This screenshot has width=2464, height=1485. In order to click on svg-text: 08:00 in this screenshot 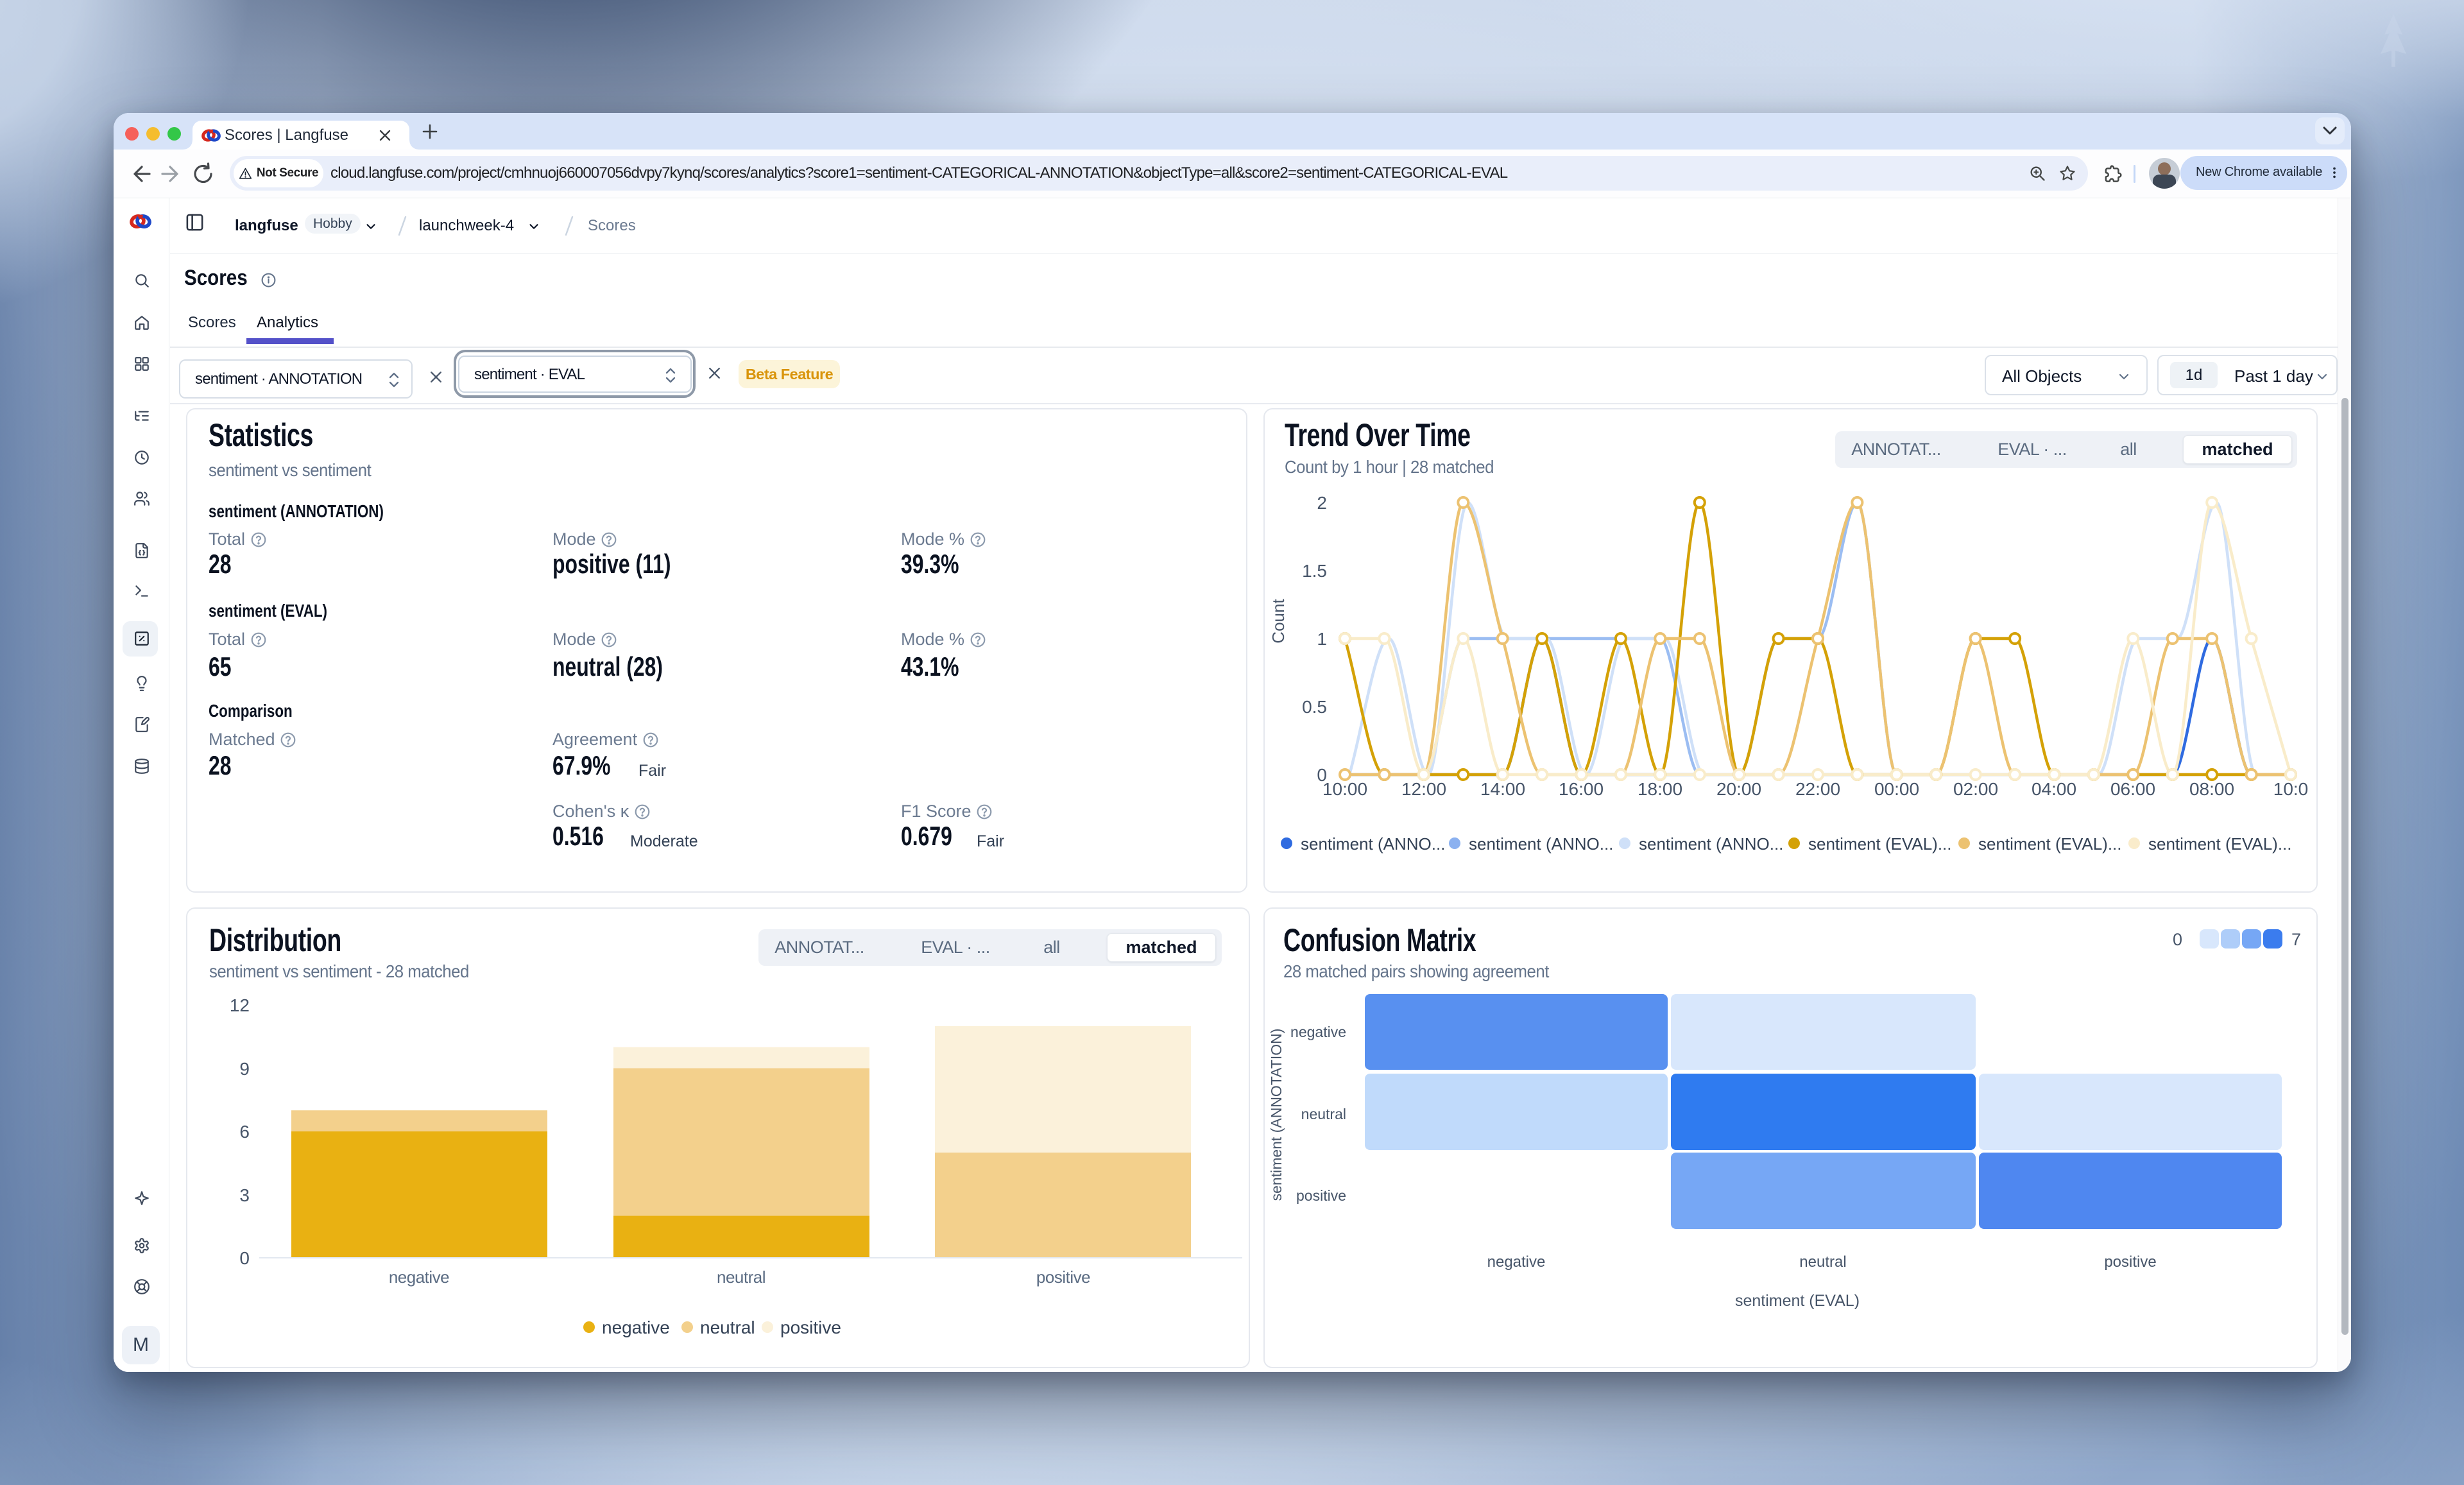, I will do `click(2212, 789)`.